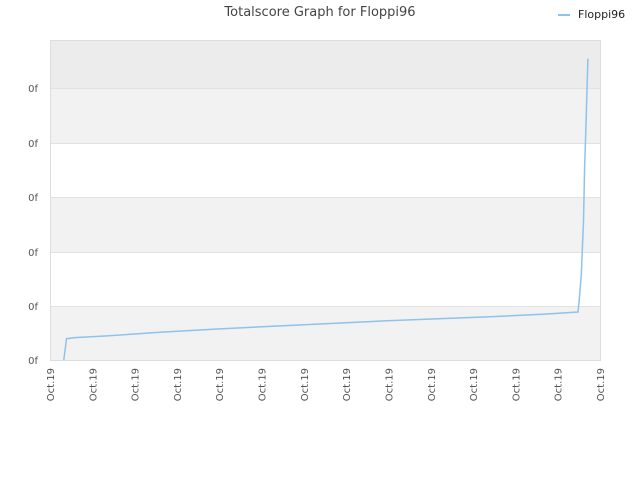 This screenshot has height=480, width=640. Describe the element at coordinates (33, 225) in the screenshot. I see `y-axis-ticks: 0f 0f 0f 0f 0f 0f` at that location.